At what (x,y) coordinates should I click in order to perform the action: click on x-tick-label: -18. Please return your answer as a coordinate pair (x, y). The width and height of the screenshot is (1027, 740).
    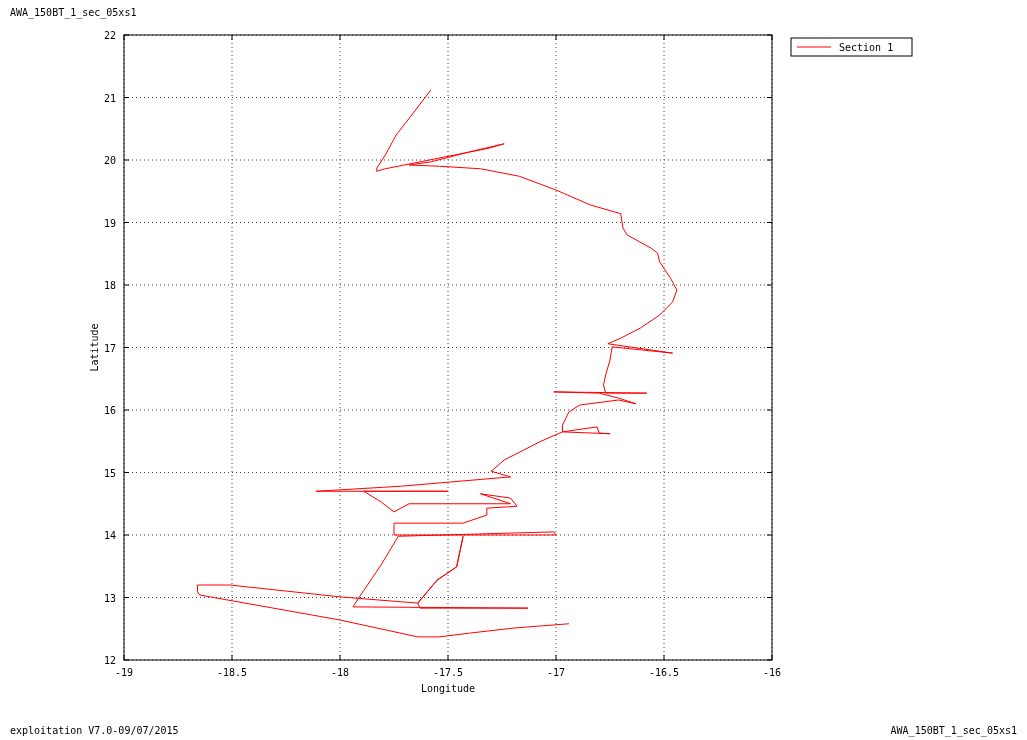
    Looking at the image, I should click on (340, 672).